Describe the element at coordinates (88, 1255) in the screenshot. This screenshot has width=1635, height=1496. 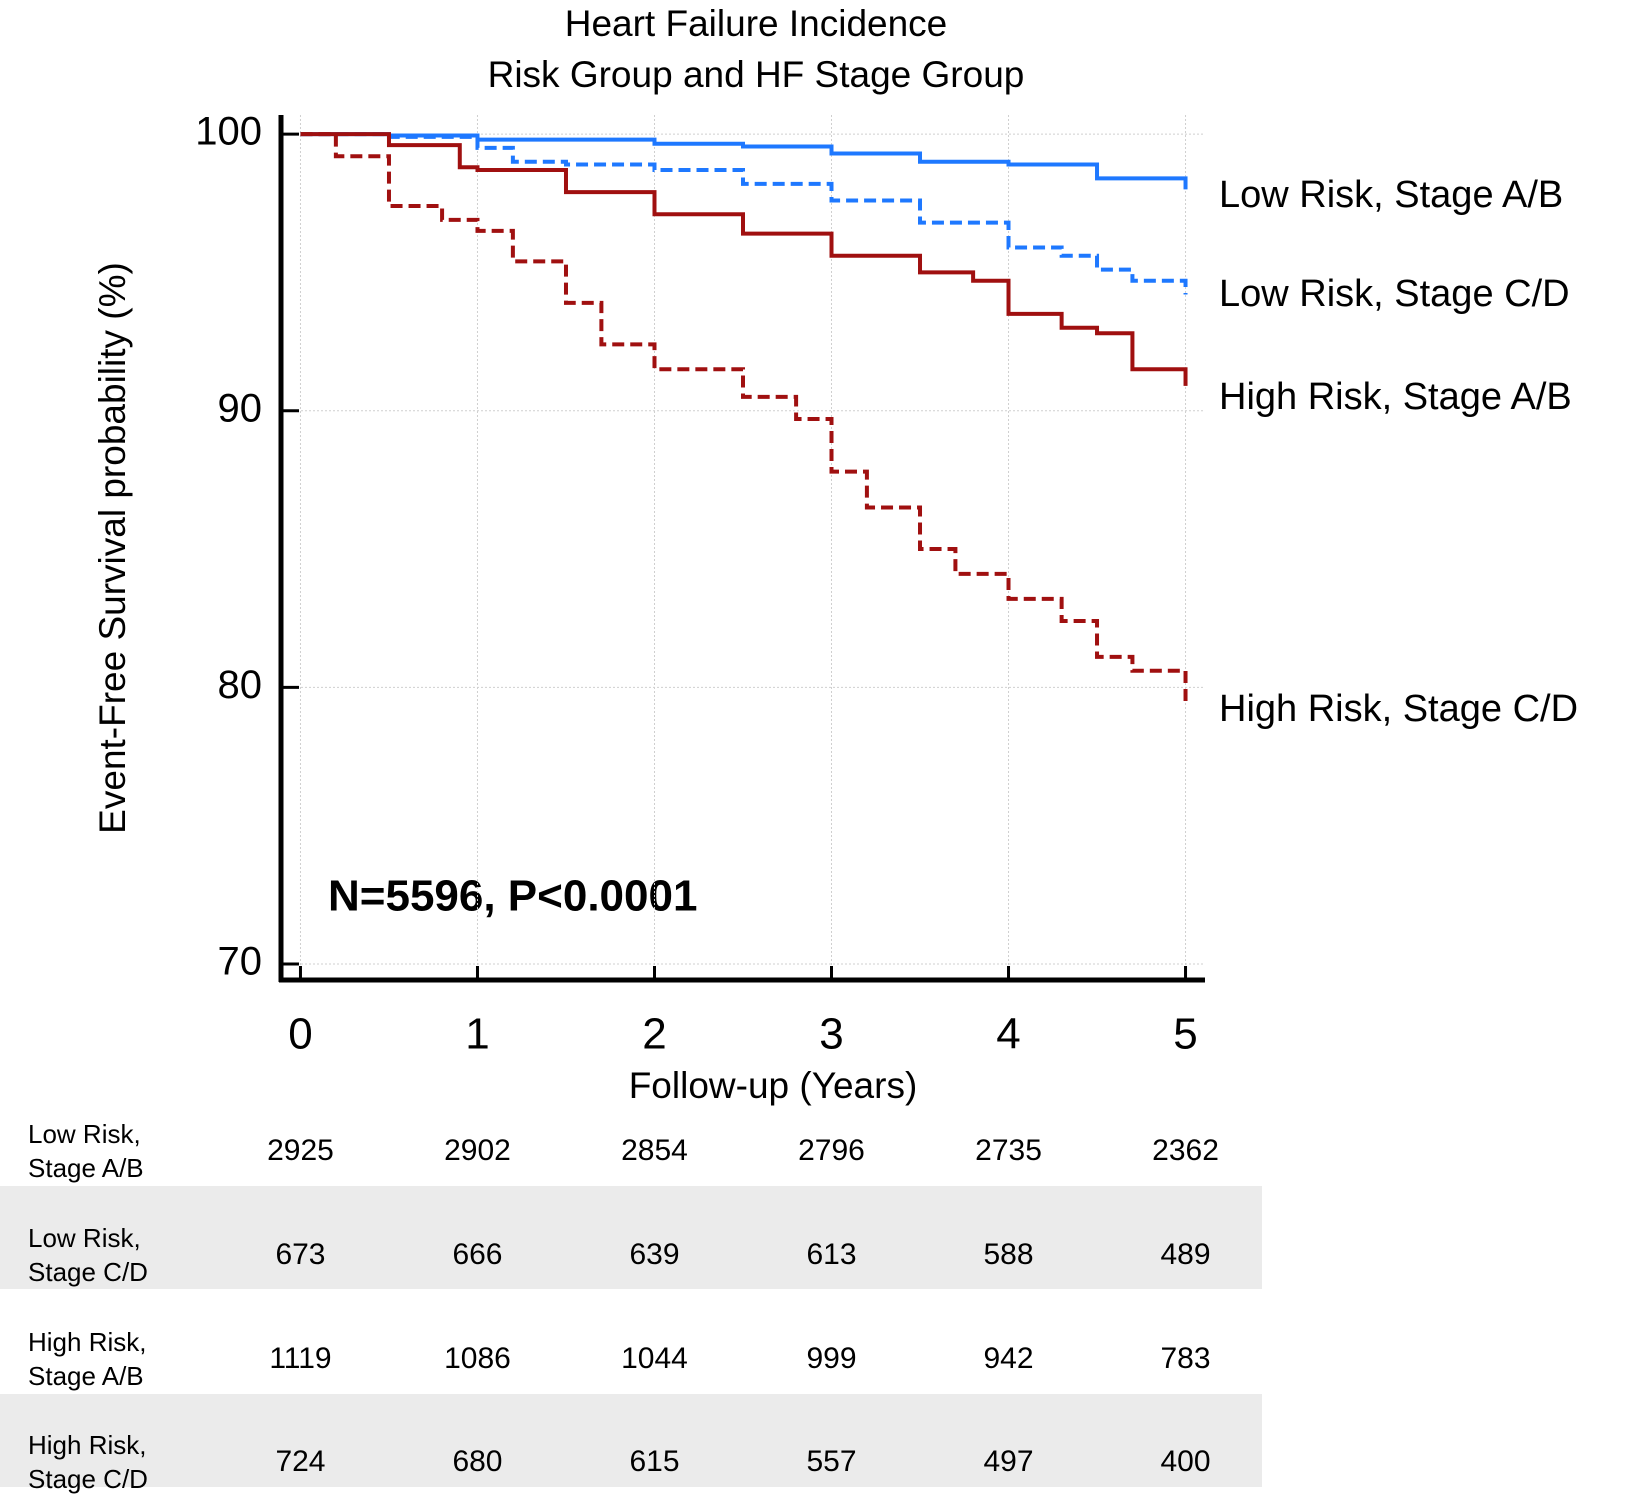
I see `table-row-label: Low Risk, Stage C/D` at that location.